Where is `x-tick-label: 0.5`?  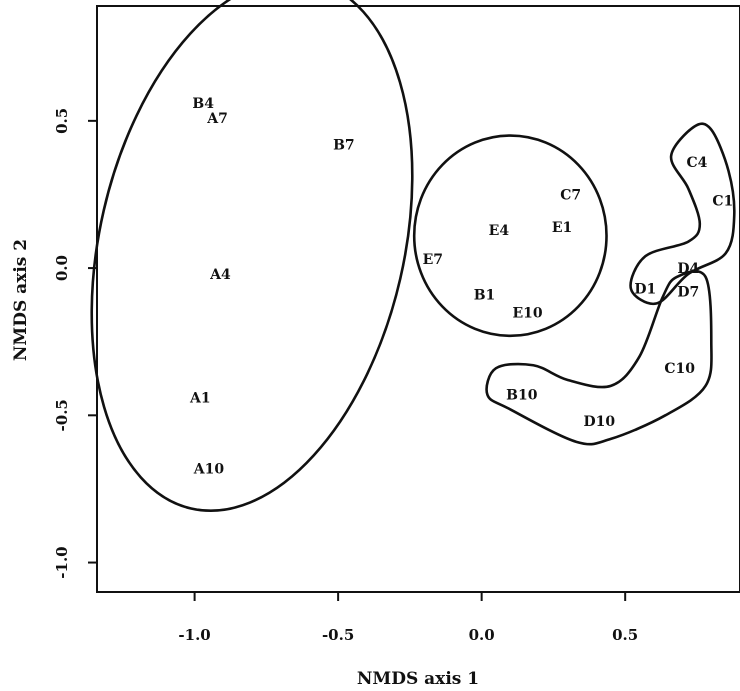
x-tick-label: 0.5 is located at coordinates (625, 635).